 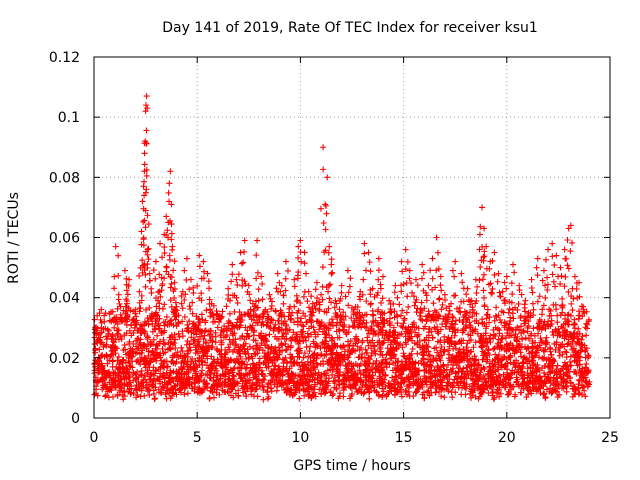 I want to click on y-tick-label: 0.06, so click(x=64, y=239).